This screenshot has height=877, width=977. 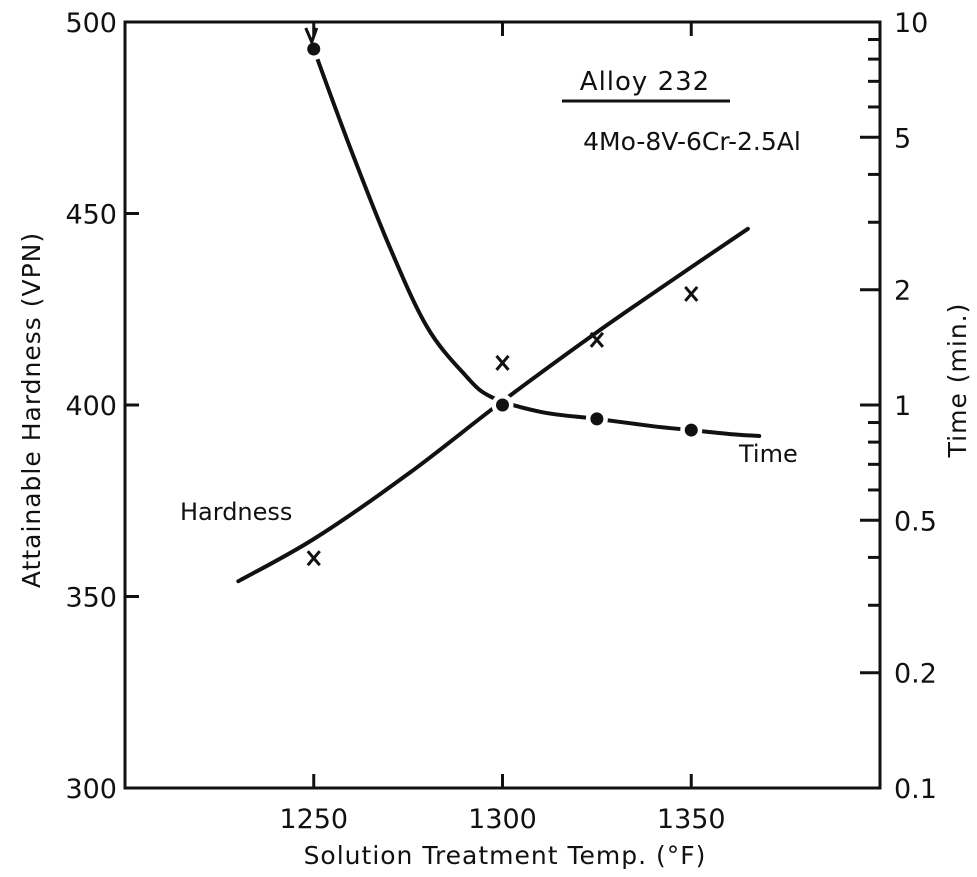 What do you see at coordinates (505, 855) in the screenshot?
I see `x-axis-label: Solution Treatment Temp. (°F)` at bounding box center [505, 855].